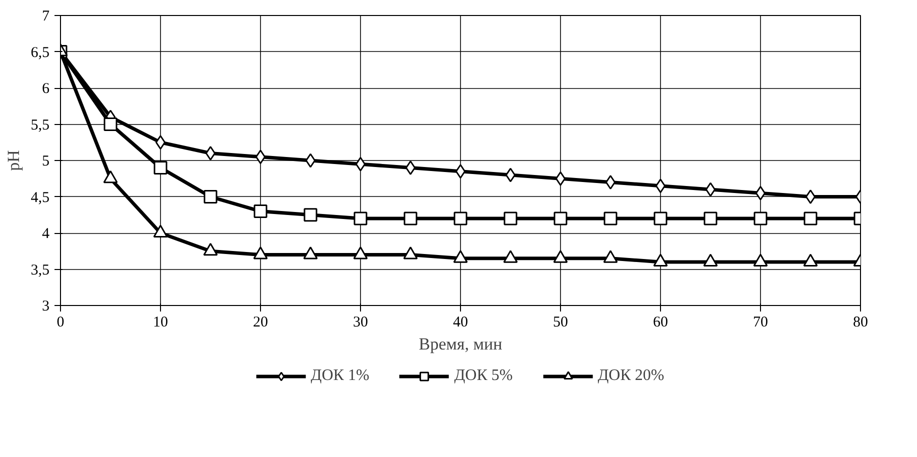 The height and width of the screenshot is (457, 917). What do you see at coordinates (40, 125) in the screenshot?
I see `y-tick-label: 5,5` at bounding box center [40, 125].